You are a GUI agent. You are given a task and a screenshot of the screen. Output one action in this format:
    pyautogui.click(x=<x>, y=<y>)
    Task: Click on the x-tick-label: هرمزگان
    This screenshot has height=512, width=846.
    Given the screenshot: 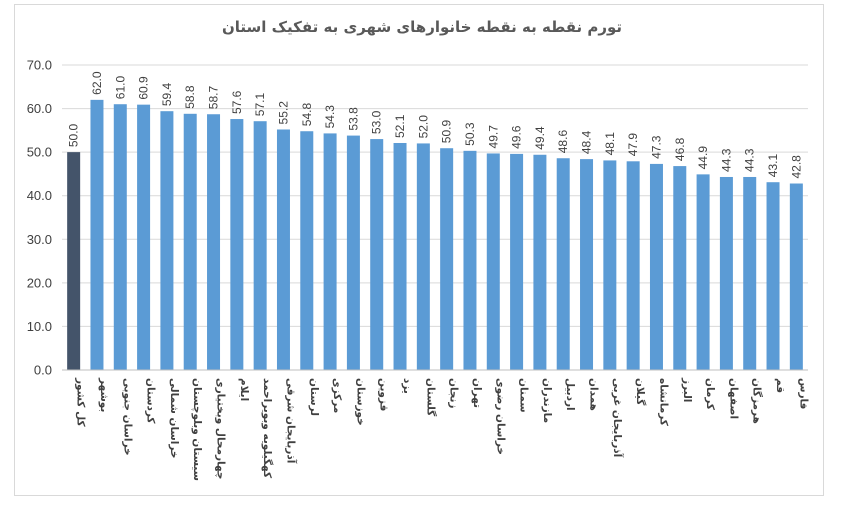 What is the action you would take?
    pyautogui.click(x=757, y=401)
    